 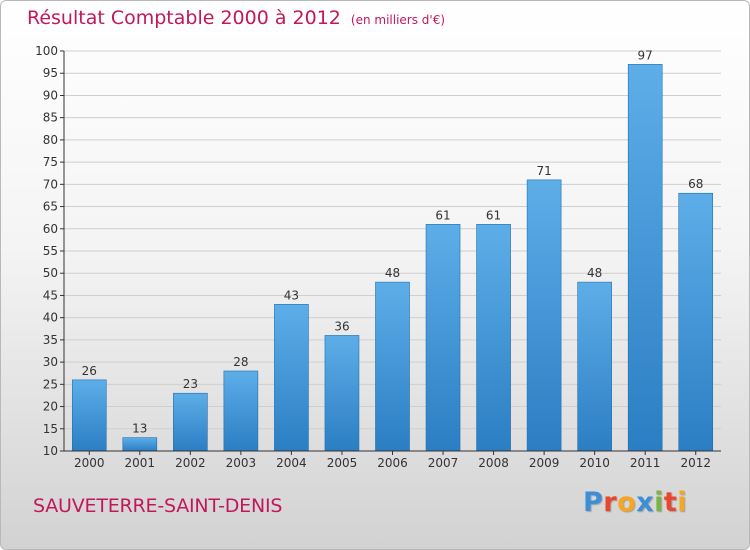 What do you see at coordinates (543, 171) in the screenshot?
I see `data-label: 71` at bounding box center [543, 171].